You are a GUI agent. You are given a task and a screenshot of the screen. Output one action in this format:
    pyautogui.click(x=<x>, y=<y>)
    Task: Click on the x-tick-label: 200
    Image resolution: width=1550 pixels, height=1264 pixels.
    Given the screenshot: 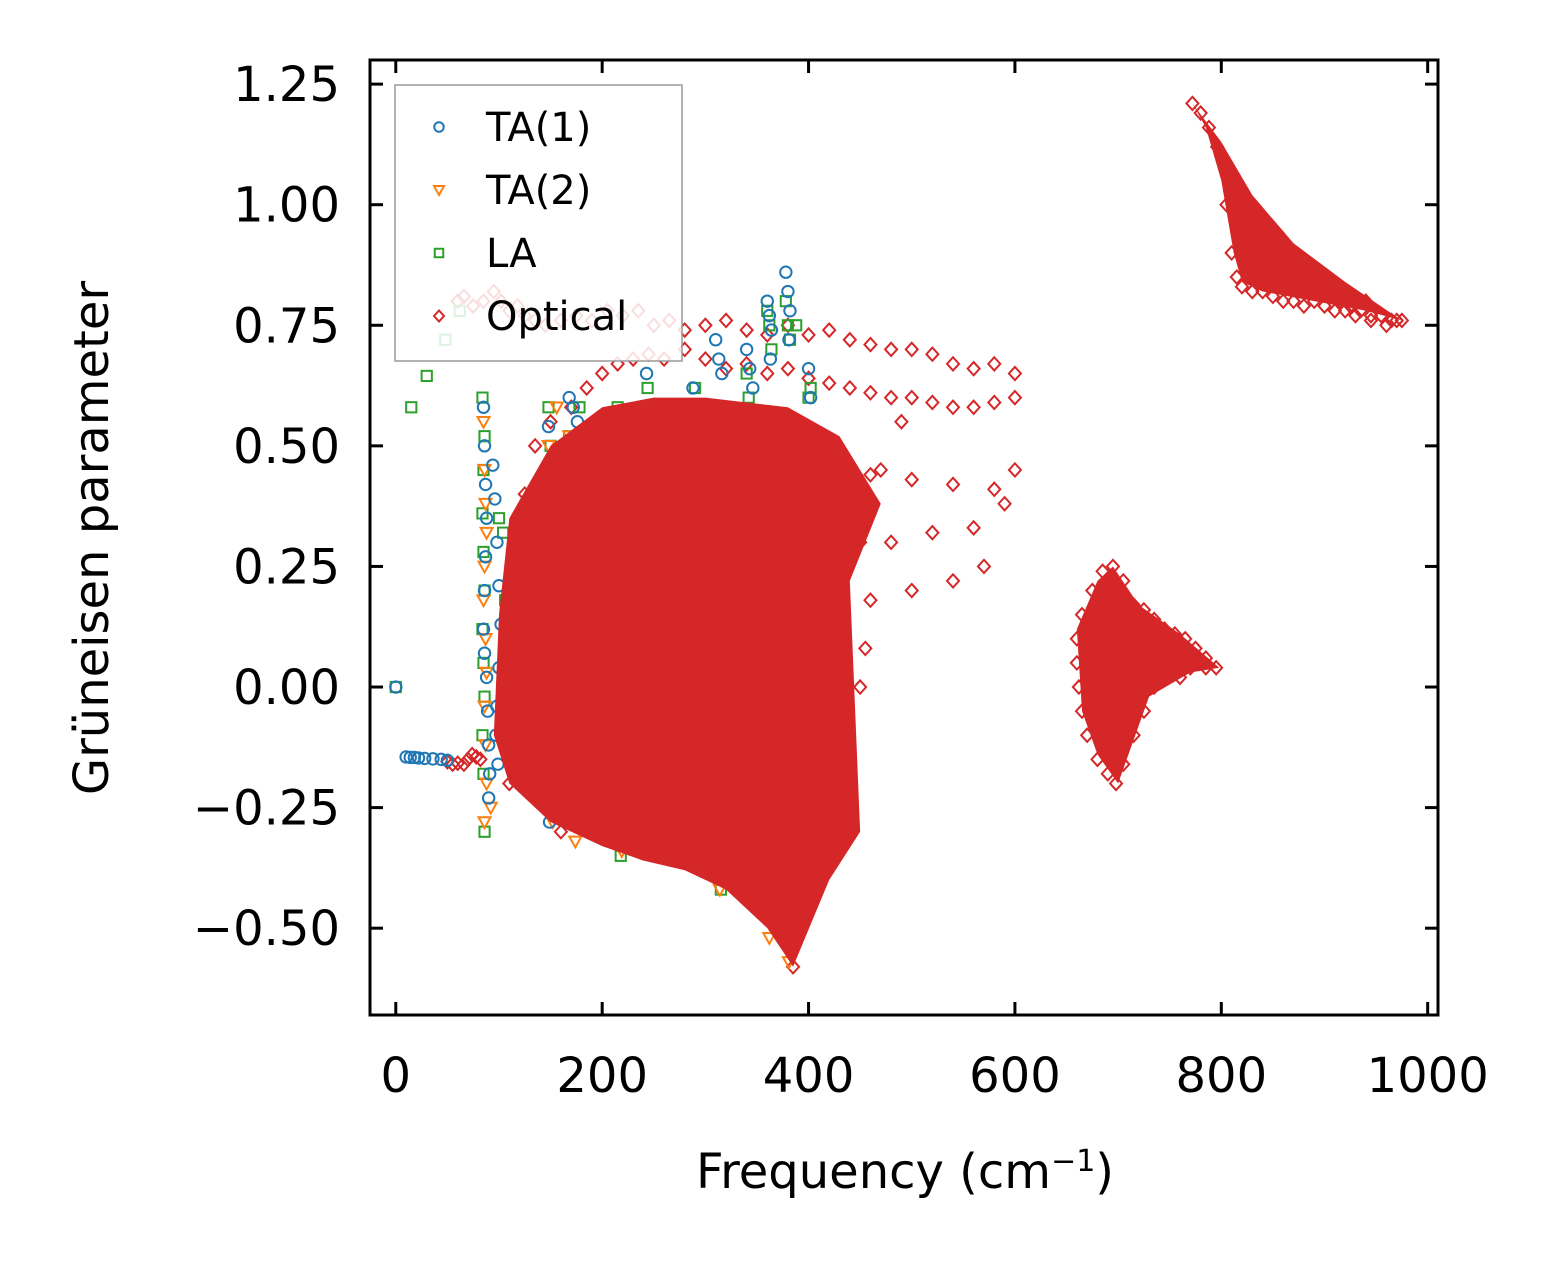 What is the action you would take?
    pyautogui.click(x=602, y=1076)
    